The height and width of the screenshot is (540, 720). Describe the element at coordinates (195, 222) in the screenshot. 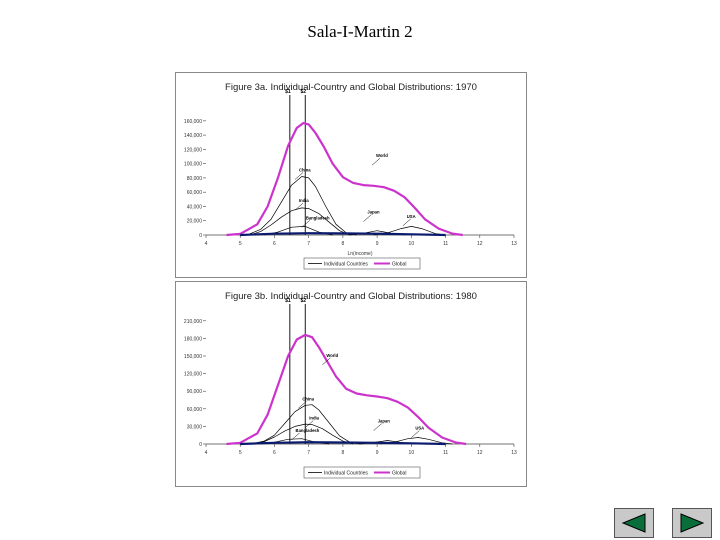

I see `y-tick-label: 20,000` at that location.